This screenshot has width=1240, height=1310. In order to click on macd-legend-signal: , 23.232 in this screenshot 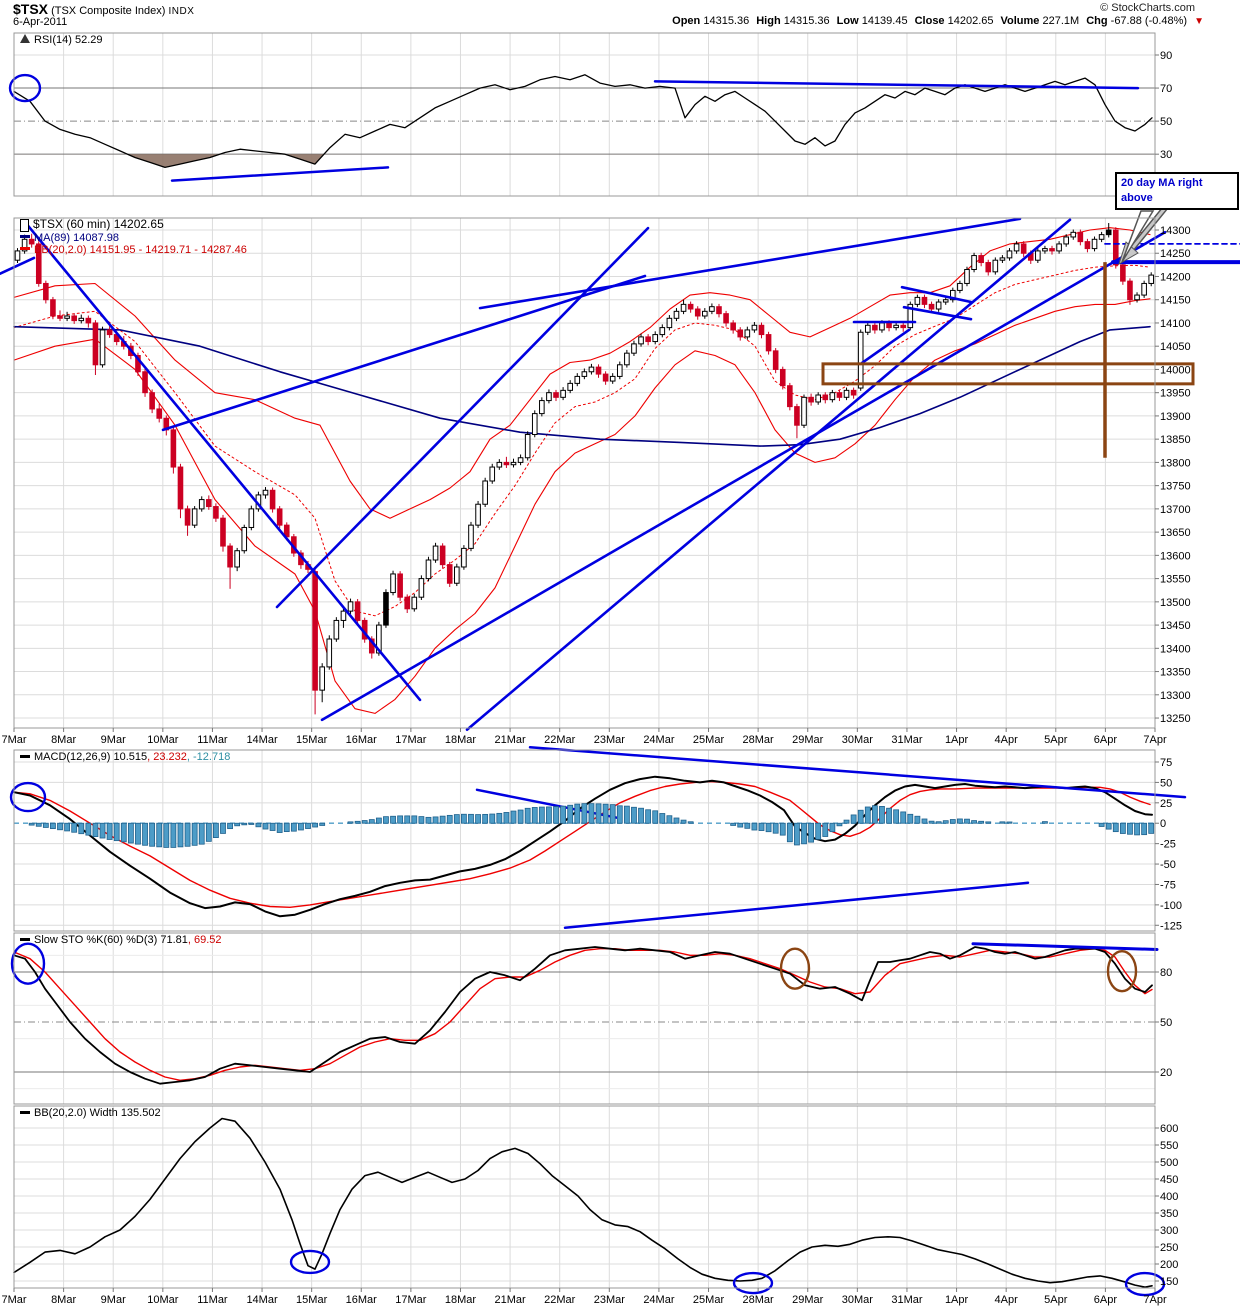, I will do `click(167, 757)`.